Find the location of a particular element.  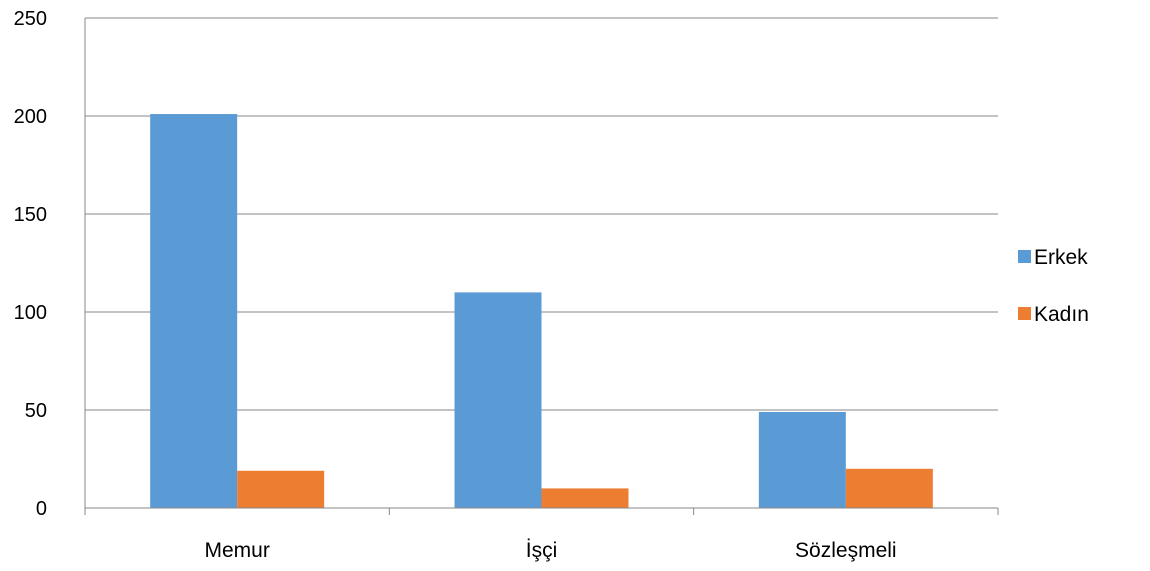

x-category-label: İşçi is located at coordinates (542, 550).